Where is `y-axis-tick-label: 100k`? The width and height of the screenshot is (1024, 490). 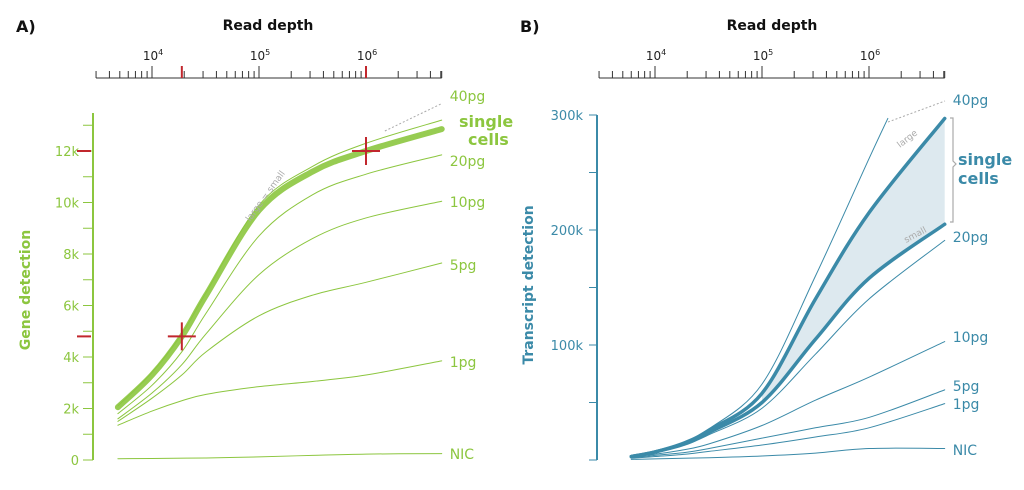
y-axis-tick-label: 100k is located at coordinates (567, 346).